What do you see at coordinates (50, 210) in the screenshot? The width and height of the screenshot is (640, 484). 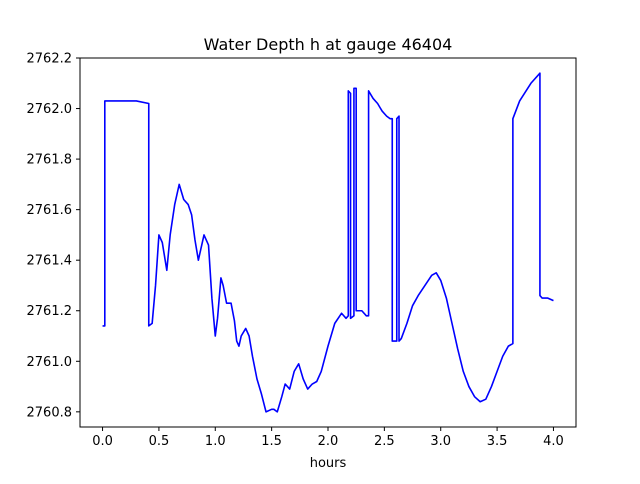 I see `y-tick-label: 2761.6` at bounding box center [50, 210].